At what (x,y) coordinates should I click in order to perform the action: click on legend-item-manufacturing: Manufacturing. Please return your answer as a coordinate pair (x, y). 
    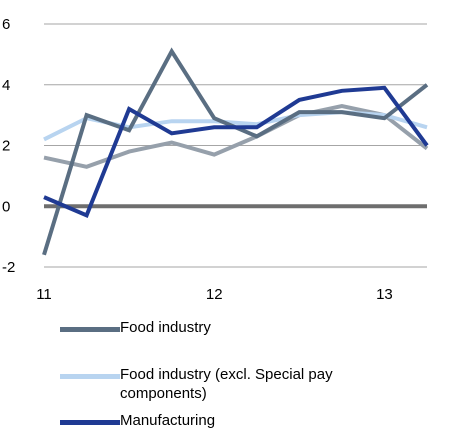
    Looking at the image, I should click on (240, 420).